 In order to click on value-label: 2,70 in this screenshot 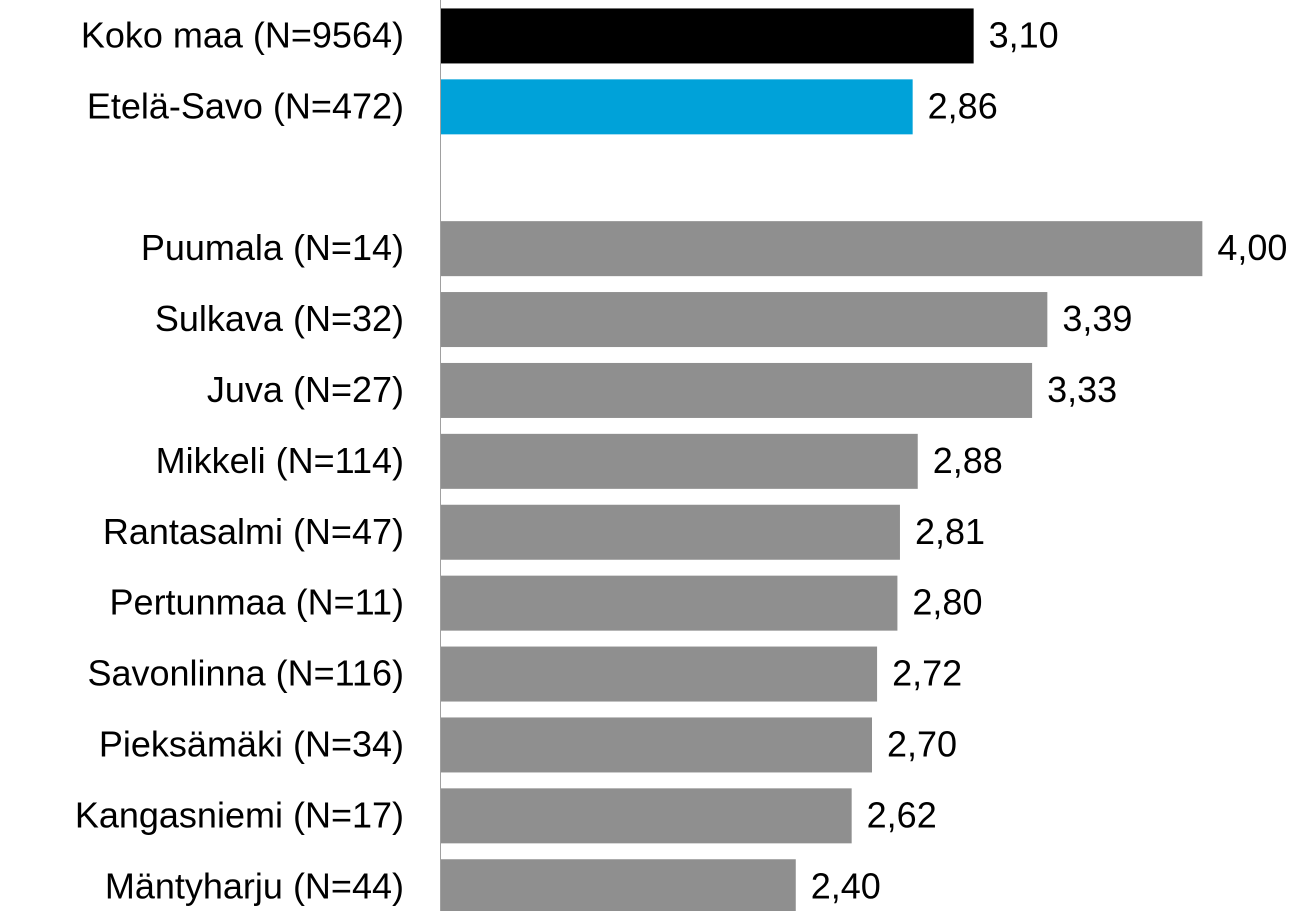, I will do `click(922, 743)`.